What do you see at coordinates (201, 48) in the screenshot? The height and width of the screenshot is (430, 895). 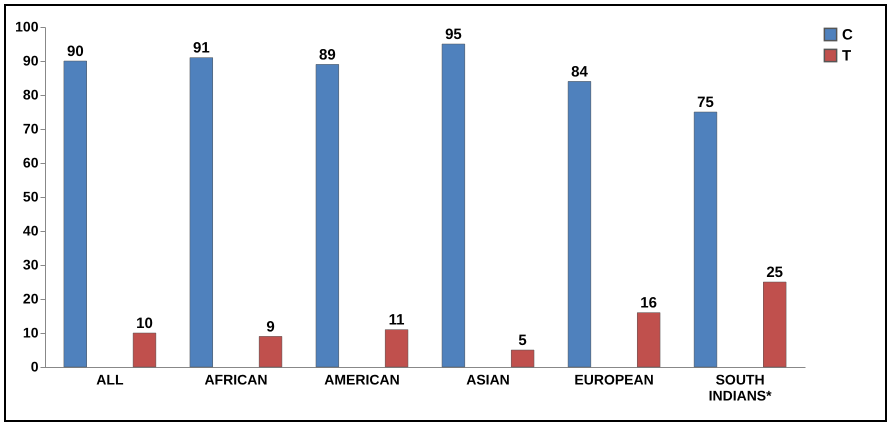 I see `data-label: 91` at bounding box center [201, 48].